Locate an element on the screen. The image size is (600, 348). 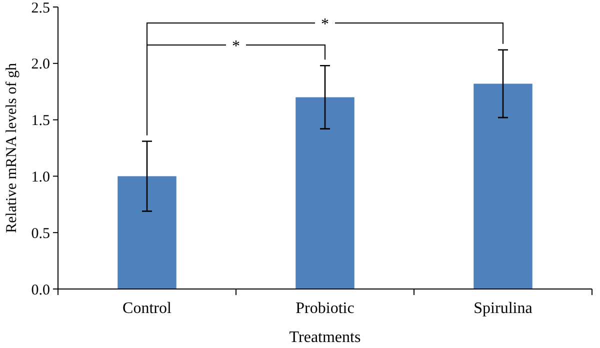
y-tick-label: 2.5 is located at coordinates (40, 8).